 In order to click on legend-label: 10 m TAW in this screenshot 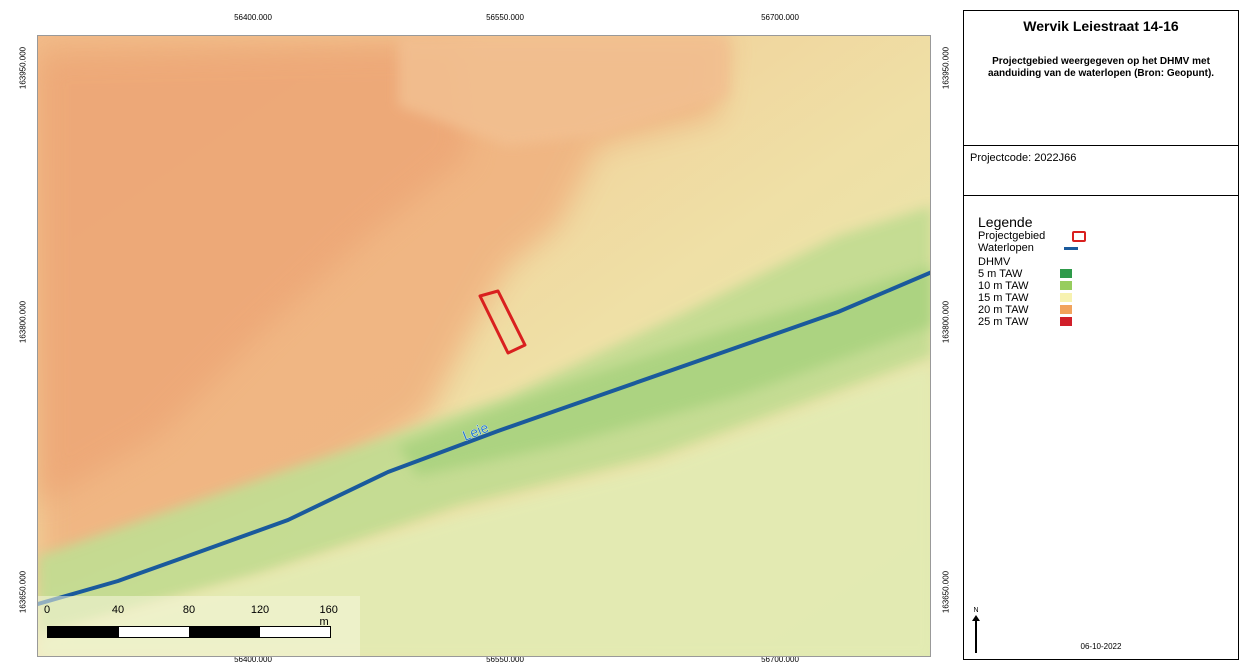, I will do `click(1003, 286)`.